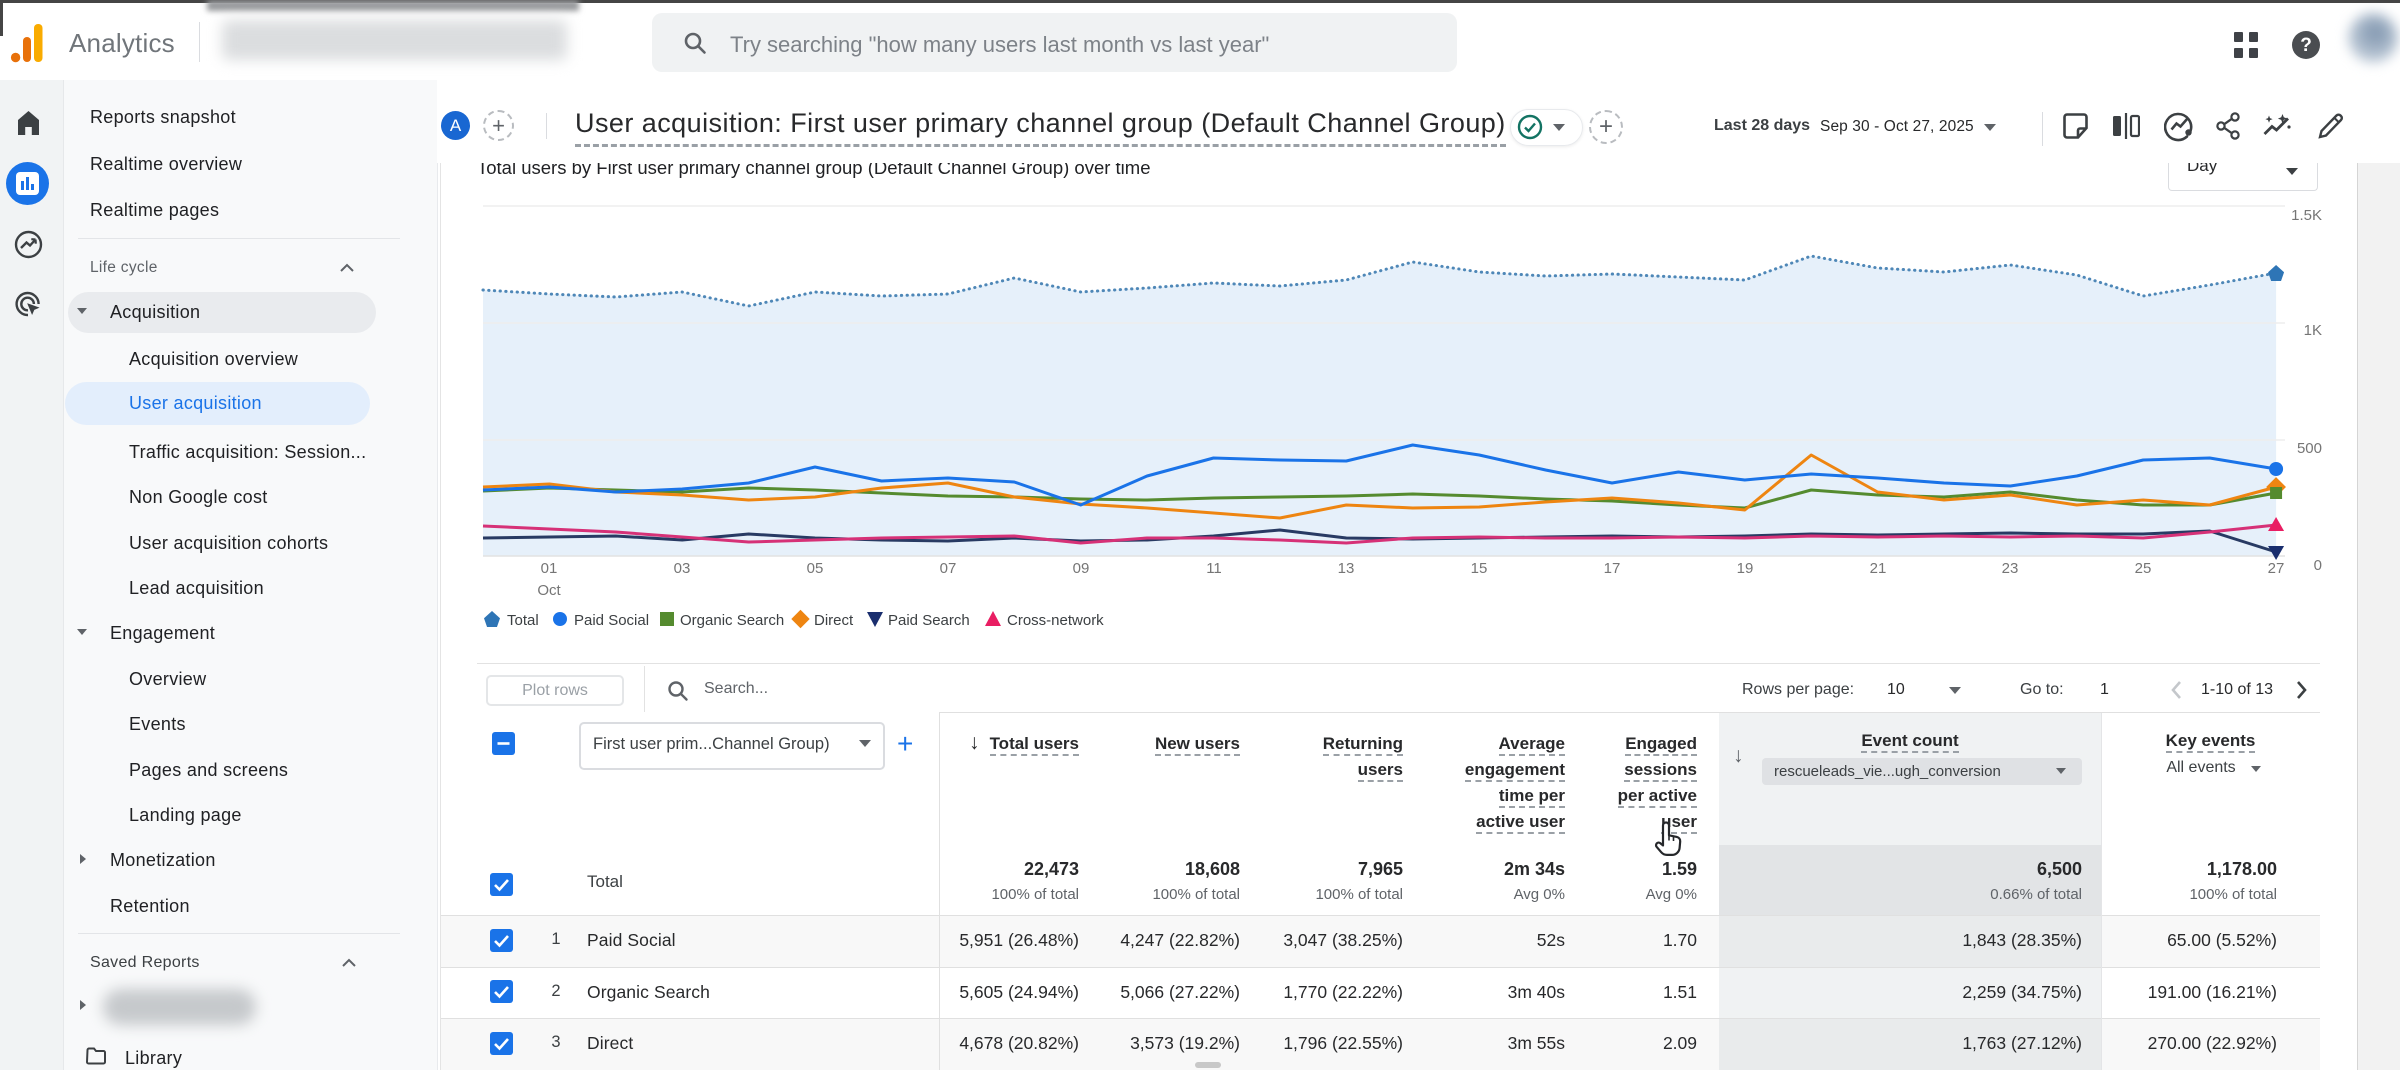 Image resolution: width=2400 pixels, height=1072 pixels. I want to click on svg-text: Oct, so click(549, 590).